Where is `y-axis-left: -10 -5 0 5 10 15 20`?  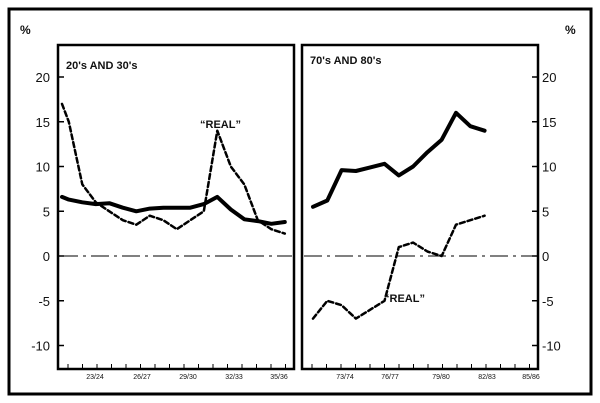 y-axis-left: -10 -5 0 5 10 15 20 is located at coordinates (47, 212).